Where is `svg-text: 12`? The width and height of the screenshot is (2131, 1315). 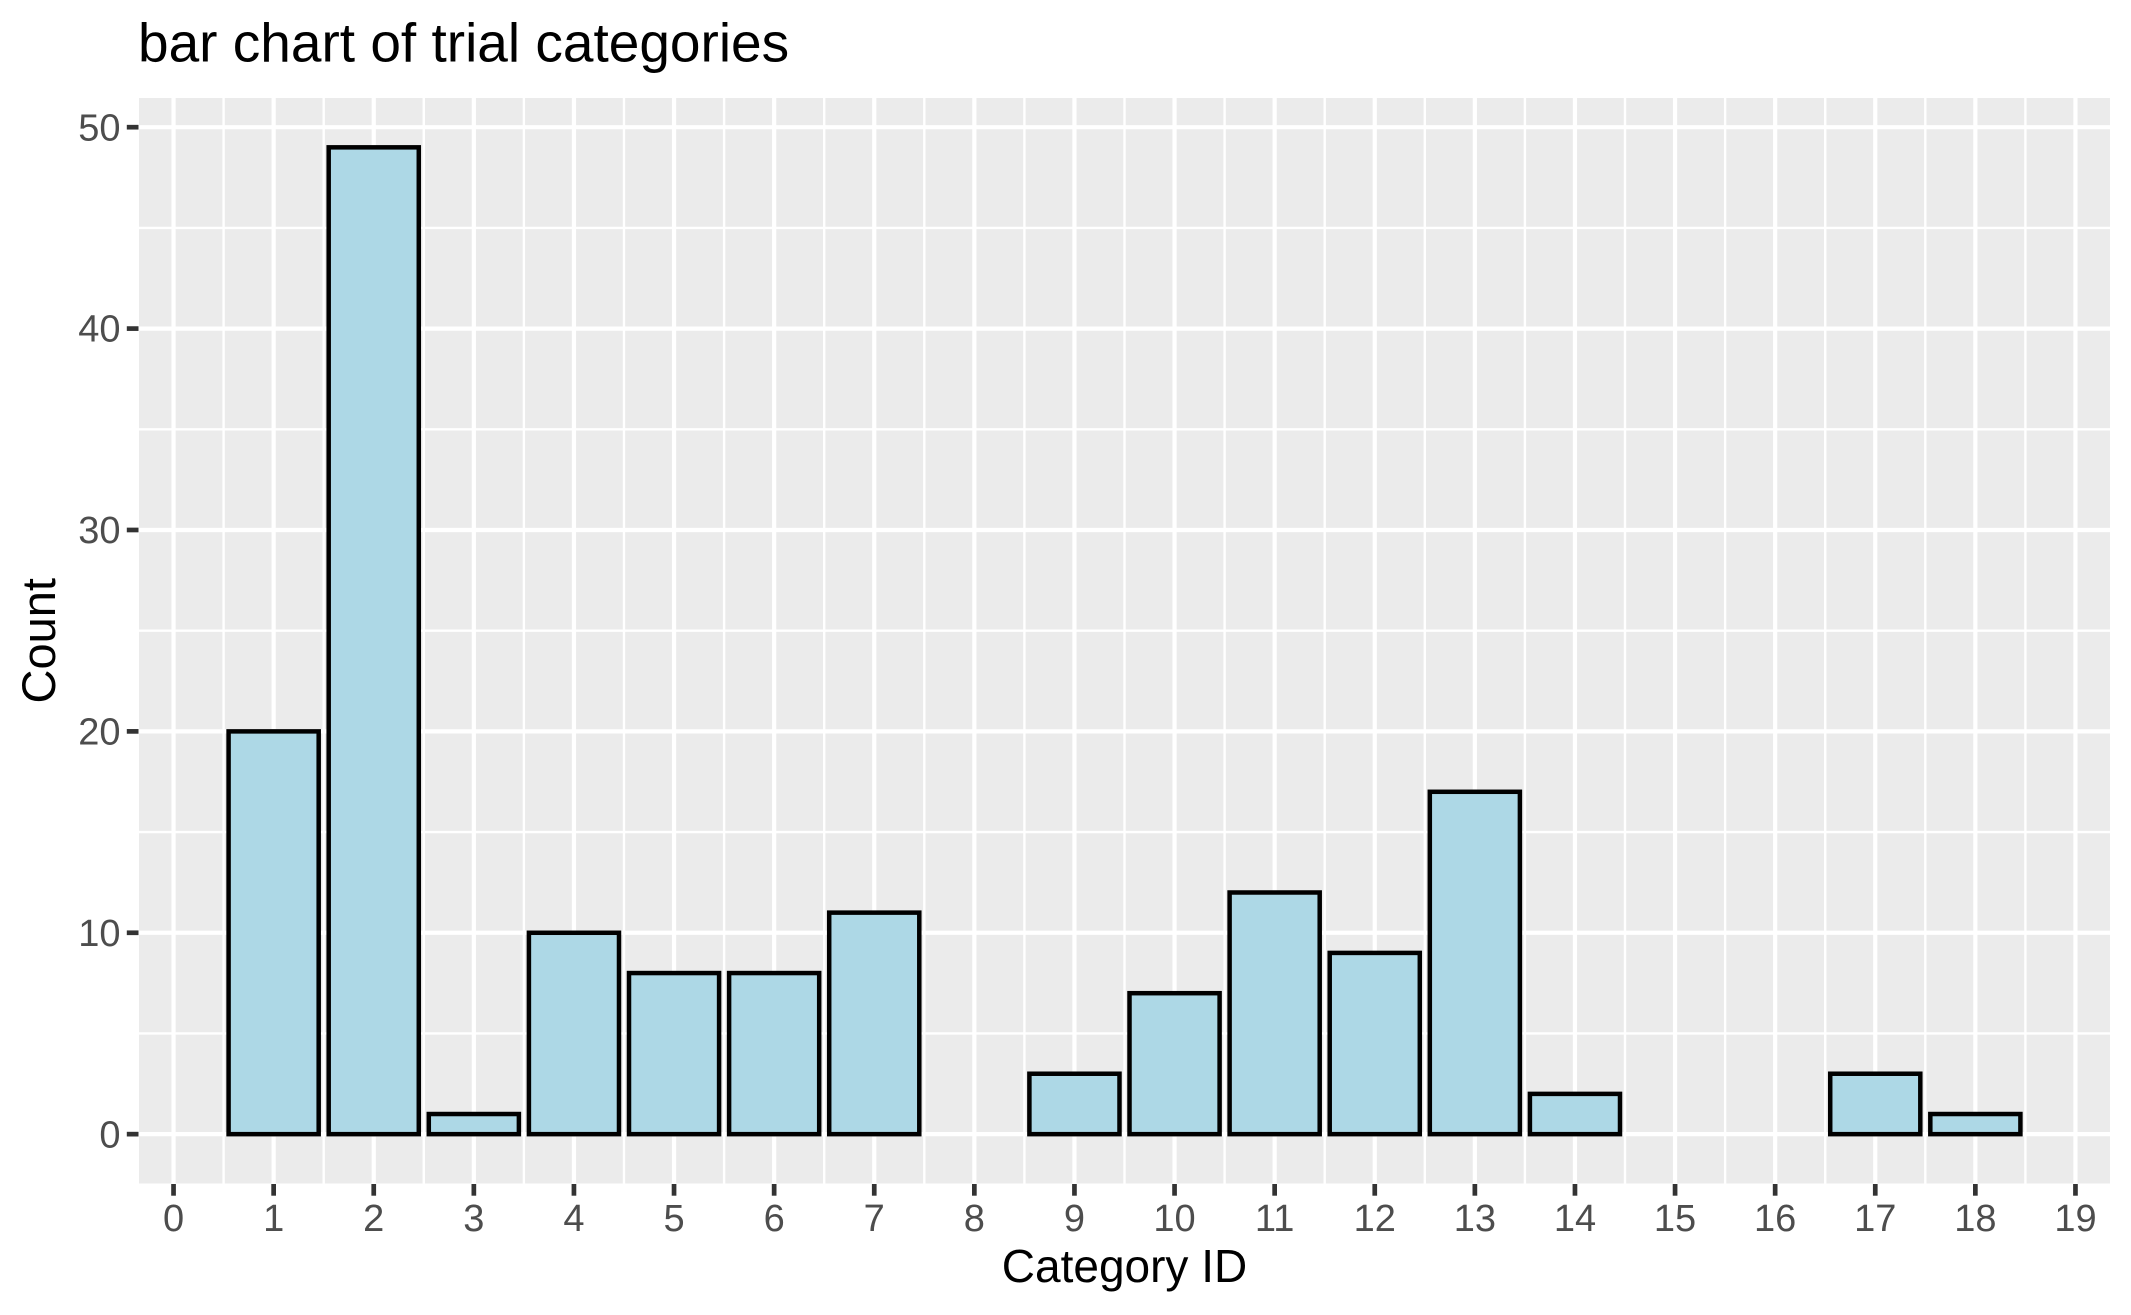
svg-text: 12 is located at coordinates (1375, 1219).